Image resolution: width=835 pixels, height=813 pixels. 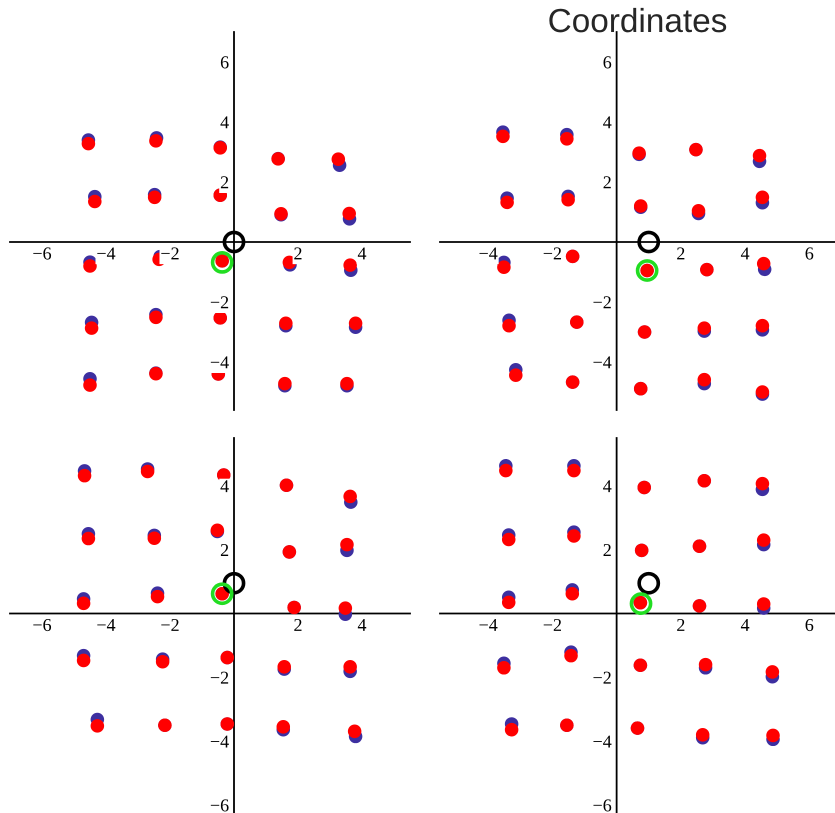 I want to click on chart-title: Coordinates, so click(x=637, y=20).